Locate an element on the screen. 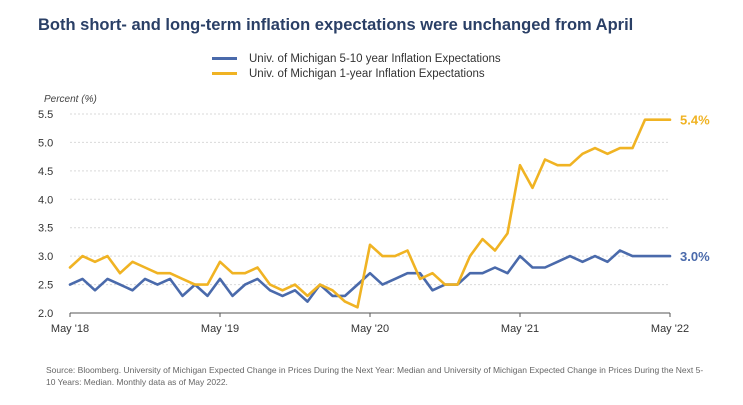  legend-swatch-1-year is located at coordinates (224, 73).